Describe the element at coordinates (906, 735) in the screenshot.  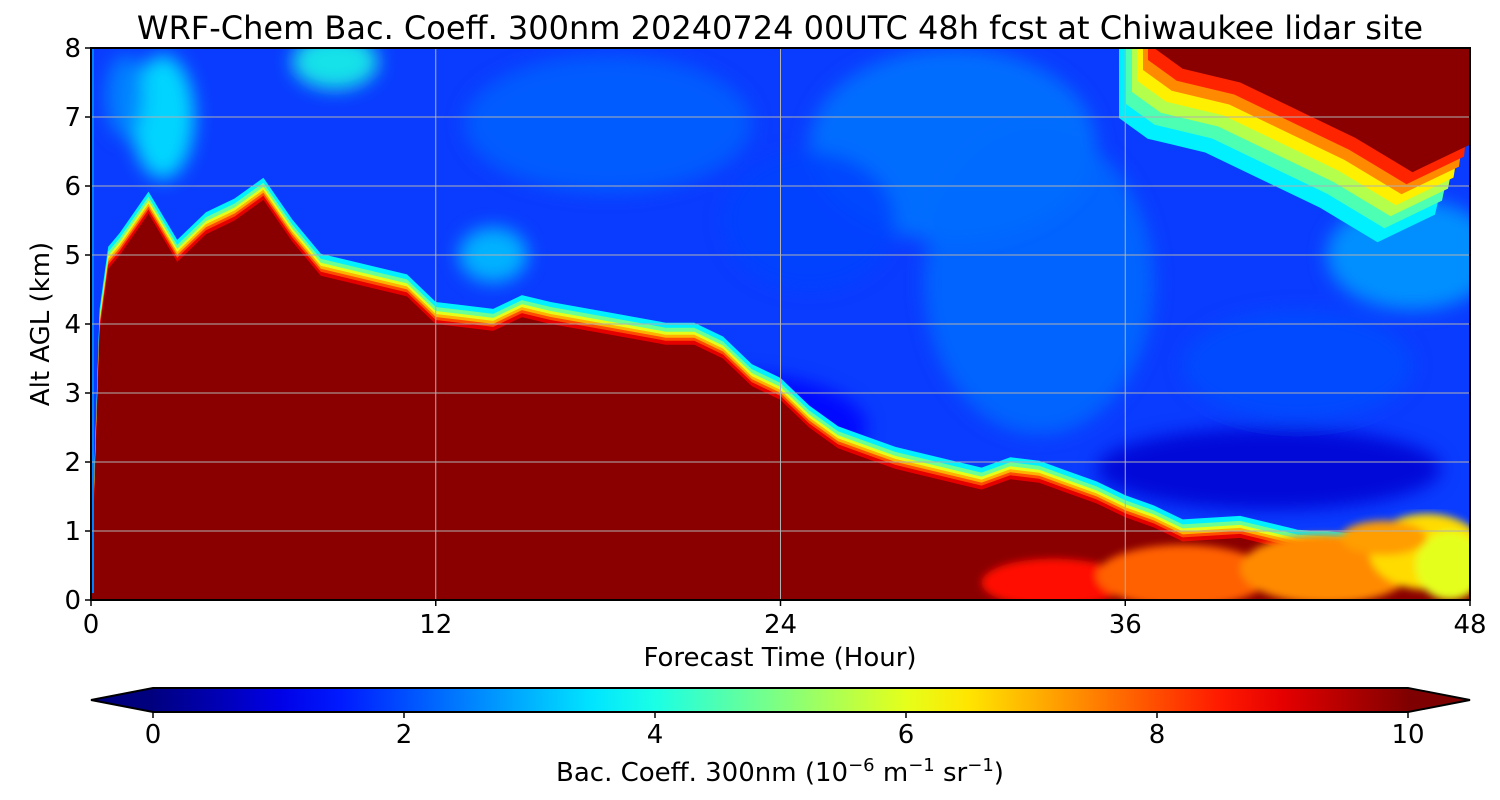
I see `colorbar-tick-label: 6` at that location.